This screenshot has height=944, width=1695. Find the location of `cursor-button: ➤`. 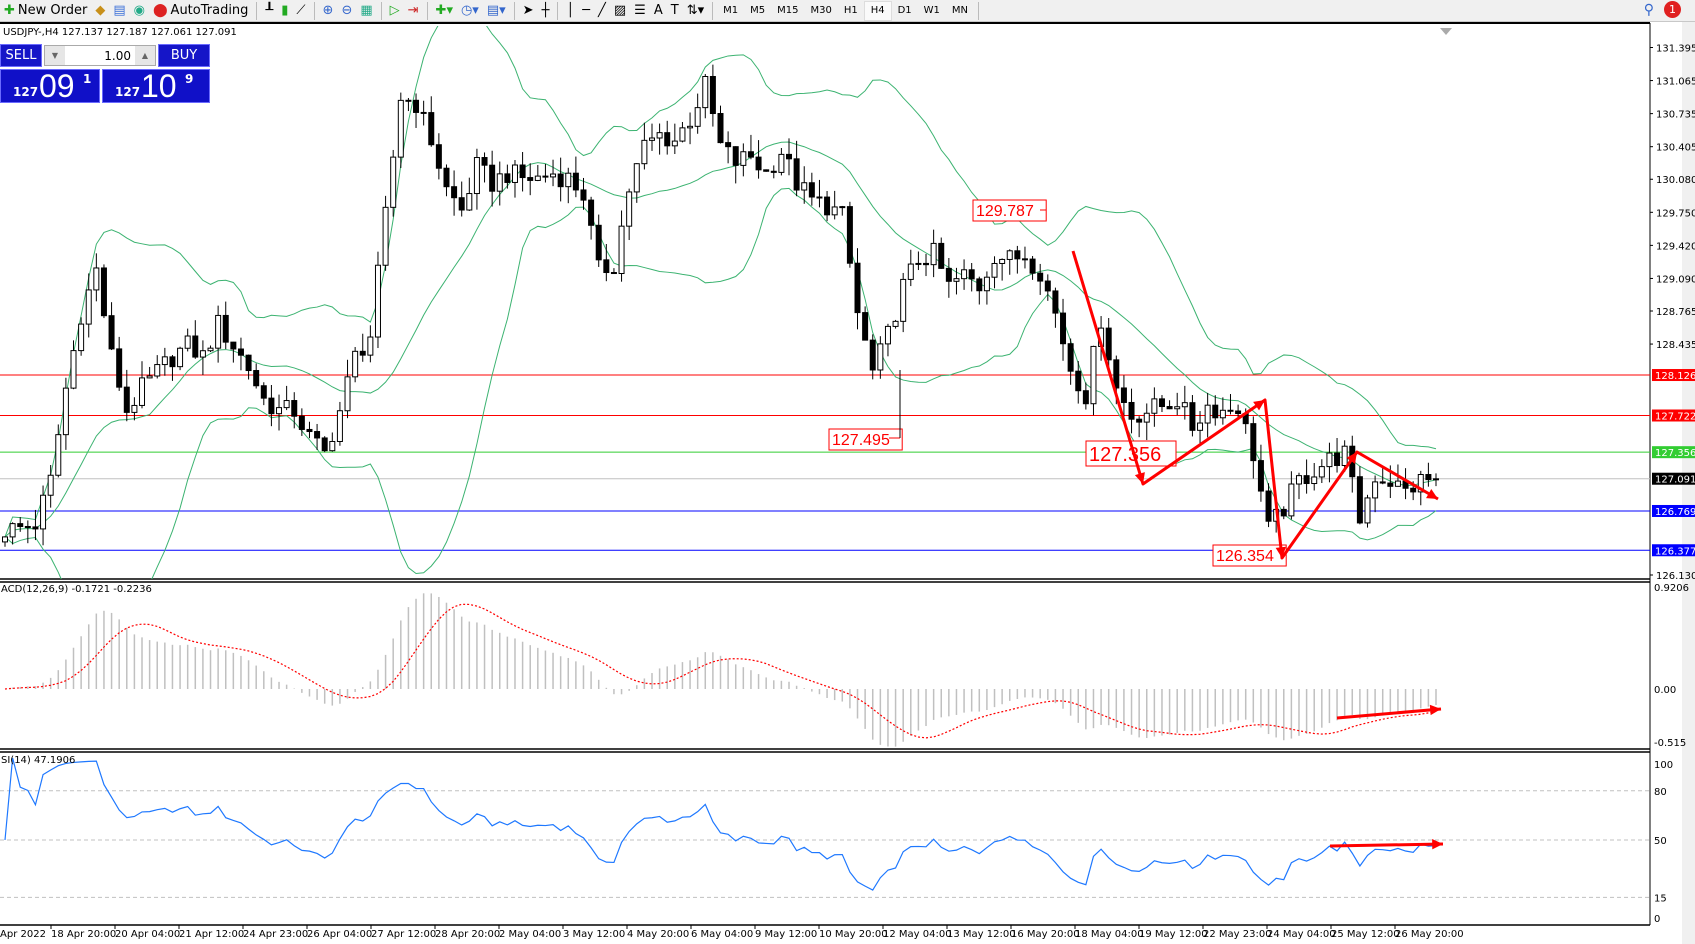

cursor-button: ➤ is located at coordinates (528, 11).